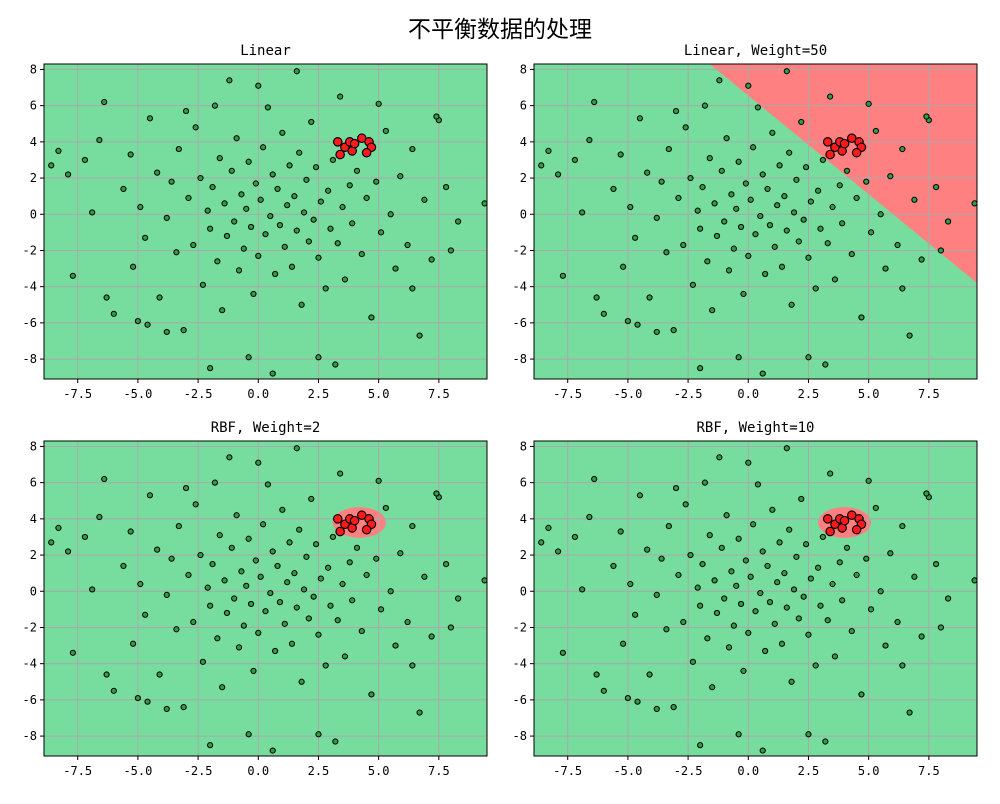  What do you see at coordinates (748, 394) in the screenshot?
I see `x-tick-label: 0.0` at bounding box center [748, 394].